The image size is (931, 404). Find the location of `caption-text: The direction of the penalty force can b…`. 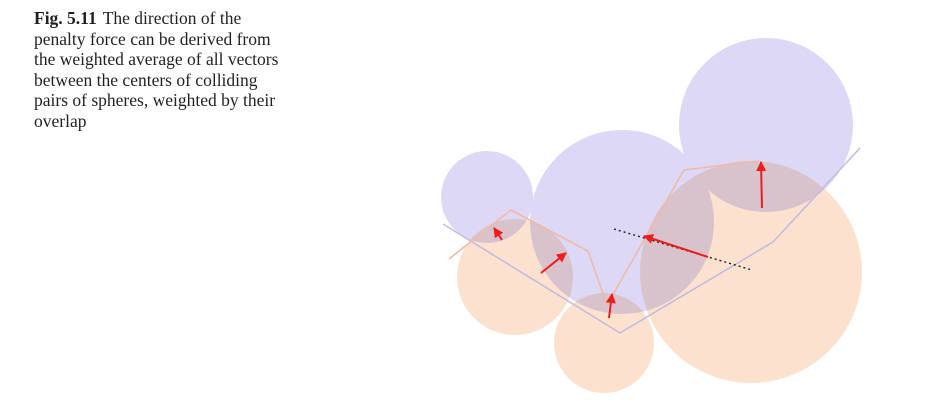

caption-text: The direction of the penalty force can b… is located at coordinates (156, 69).